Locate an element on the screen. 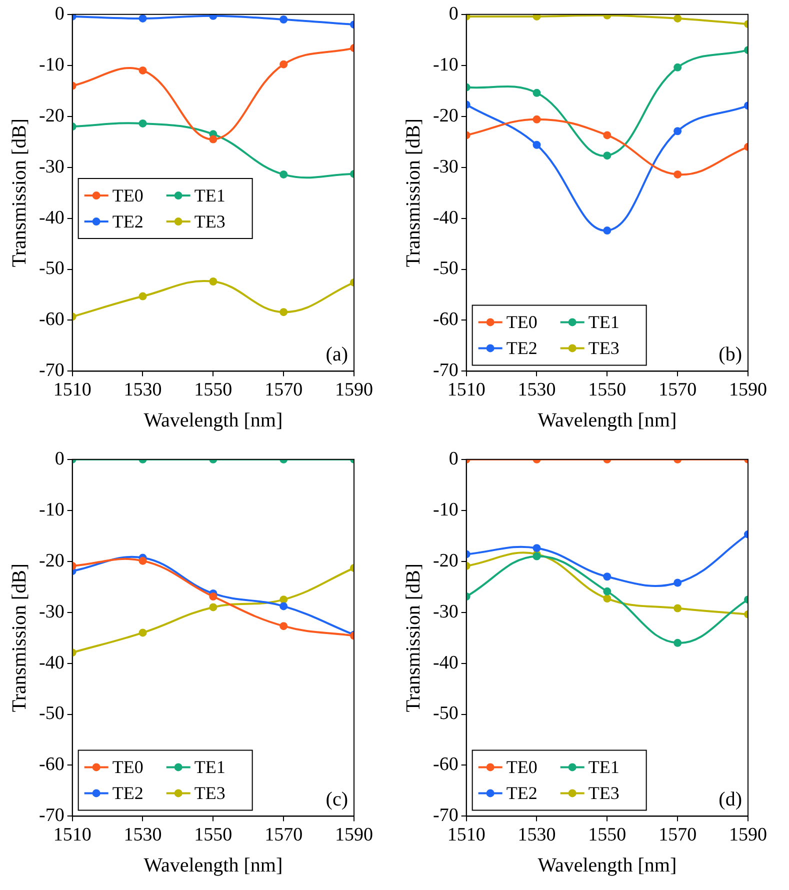 This screenshot has height=890, width=789. annotation: (c) is located at coordinates (337, 799).